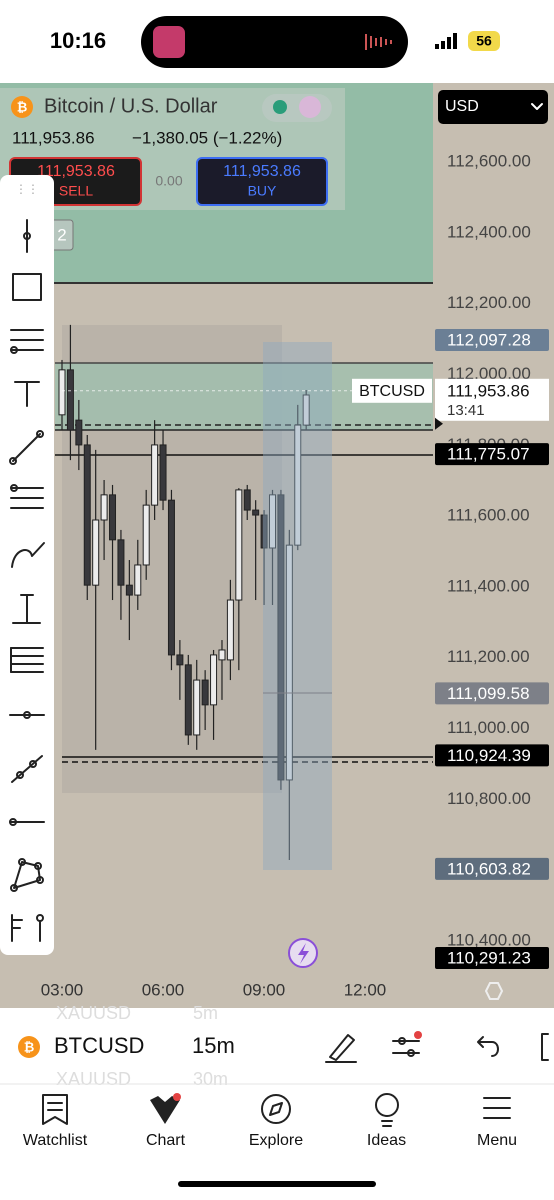 This screenshot has width=554, height=1200. I want to click on status-pill, so click(297, 108).